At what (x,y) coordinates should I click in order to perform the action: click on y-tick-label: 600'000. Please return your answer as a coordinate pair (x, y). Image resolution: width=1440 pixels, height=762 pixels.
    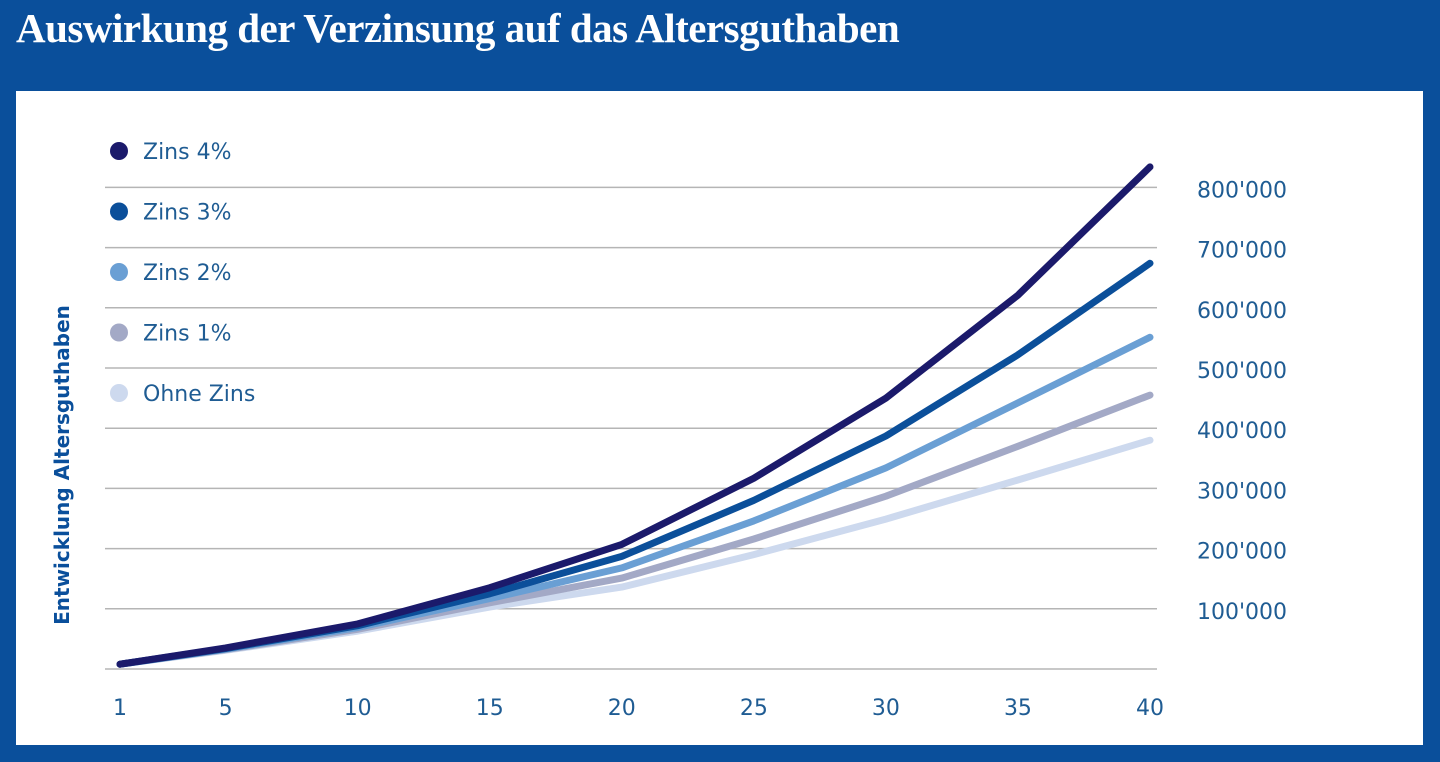
    Looking at the image, I should click on (1242, 311).